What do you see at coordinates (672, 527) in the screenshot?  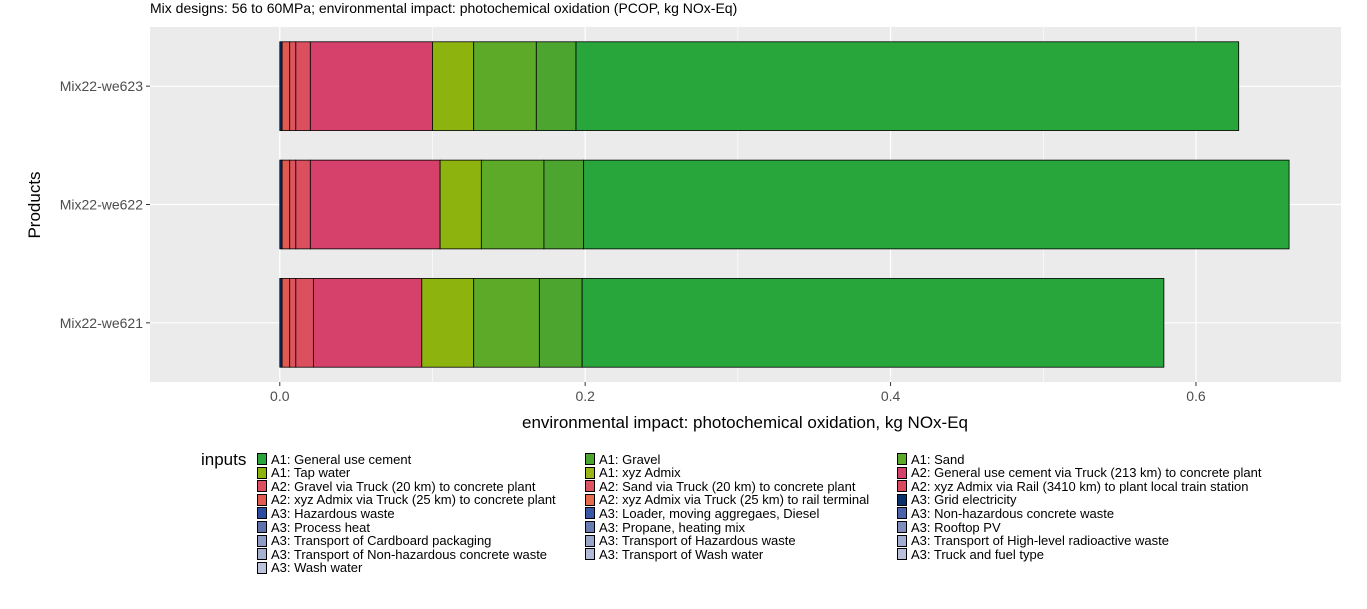 I see `legend-label: A3: Propane, heating mix` at bounding box center [672, 527].